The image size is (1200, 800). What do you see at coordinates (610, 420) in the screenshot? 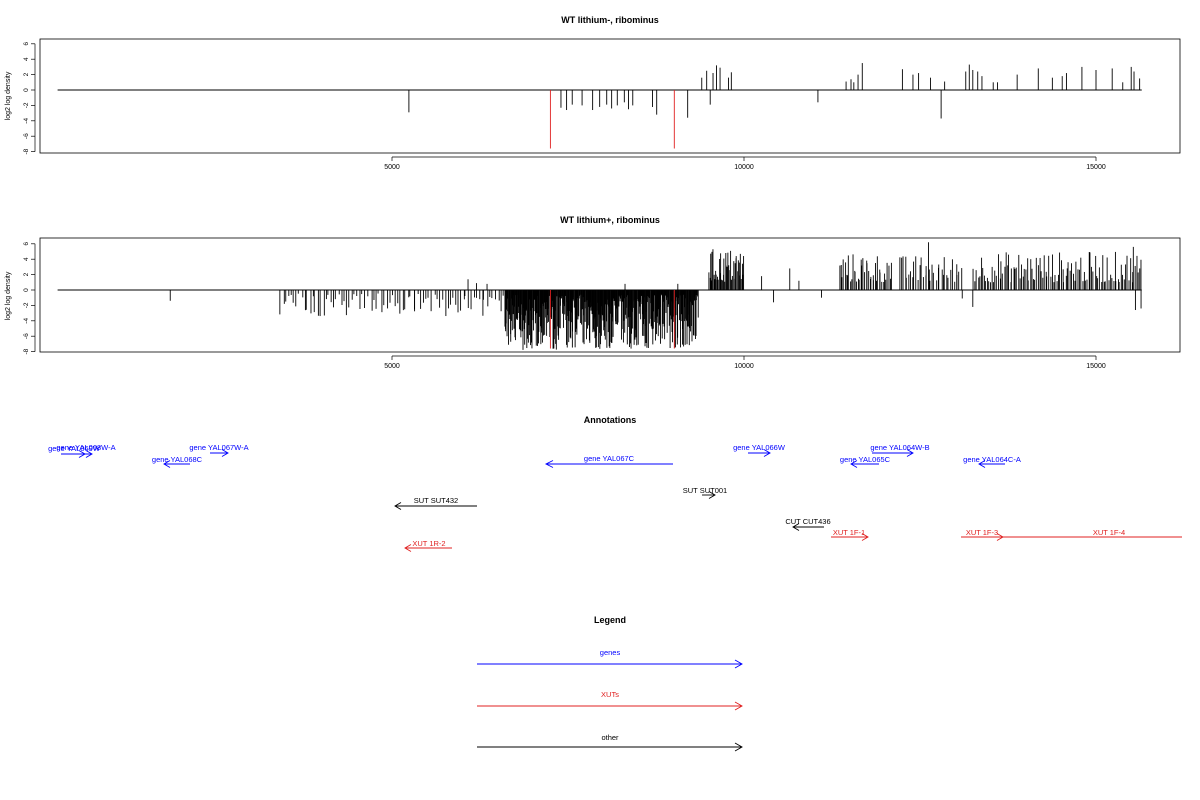
I see `annotations-title: Annotations` at bounding box center [610, 420].